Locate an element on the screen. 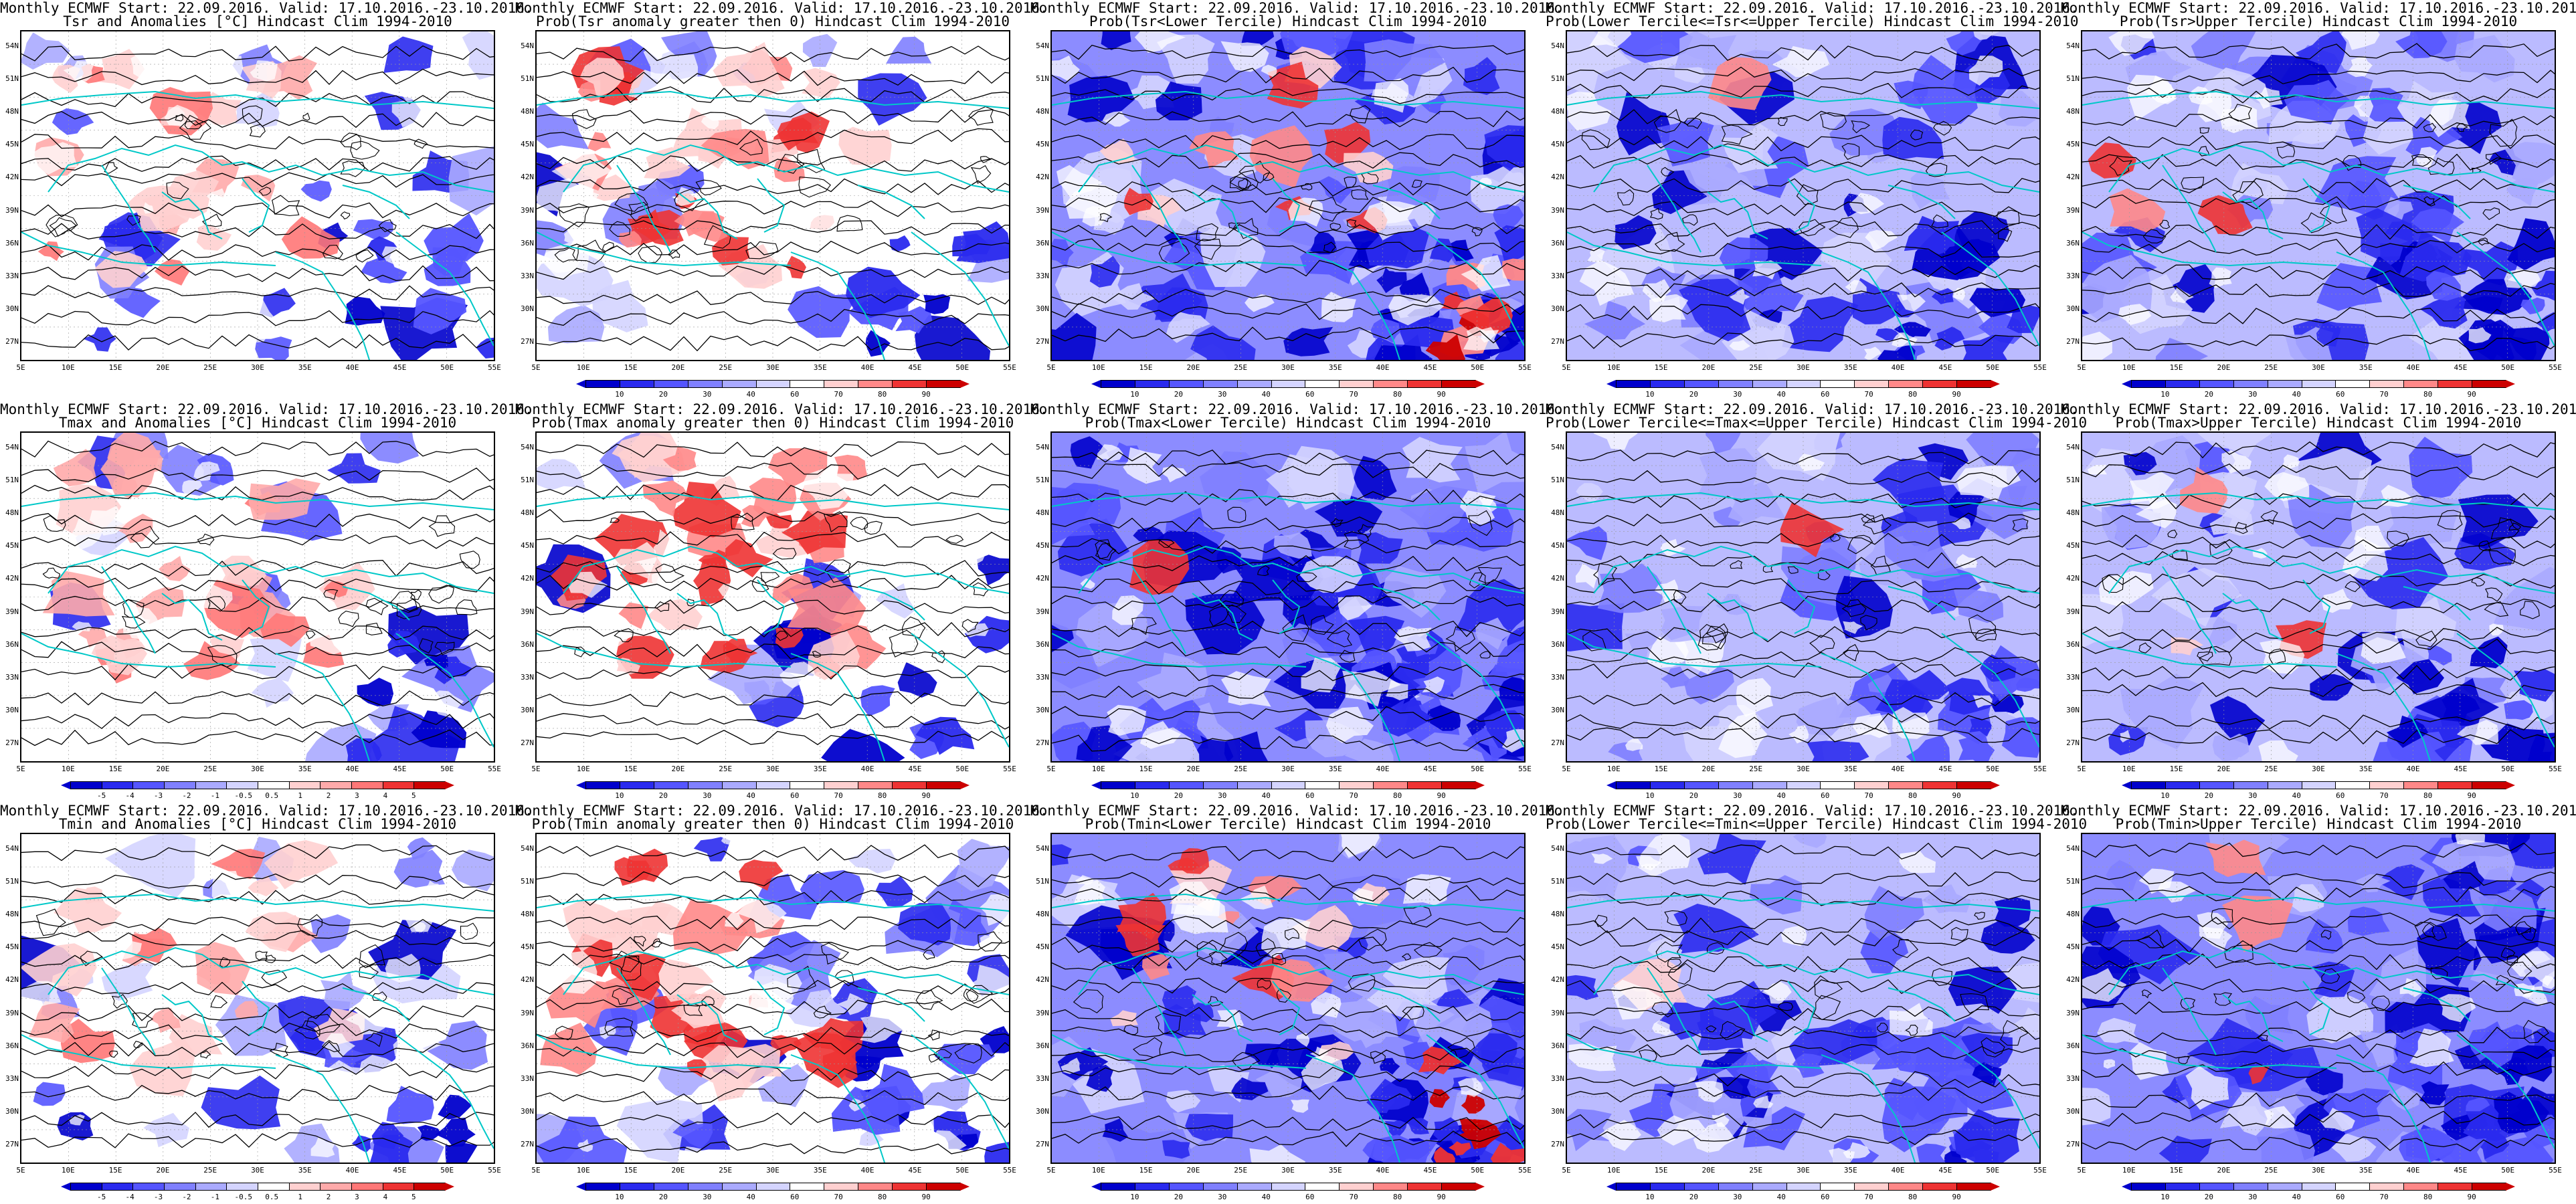  latitude-label: 51N is located at coordinates (1557, 79).